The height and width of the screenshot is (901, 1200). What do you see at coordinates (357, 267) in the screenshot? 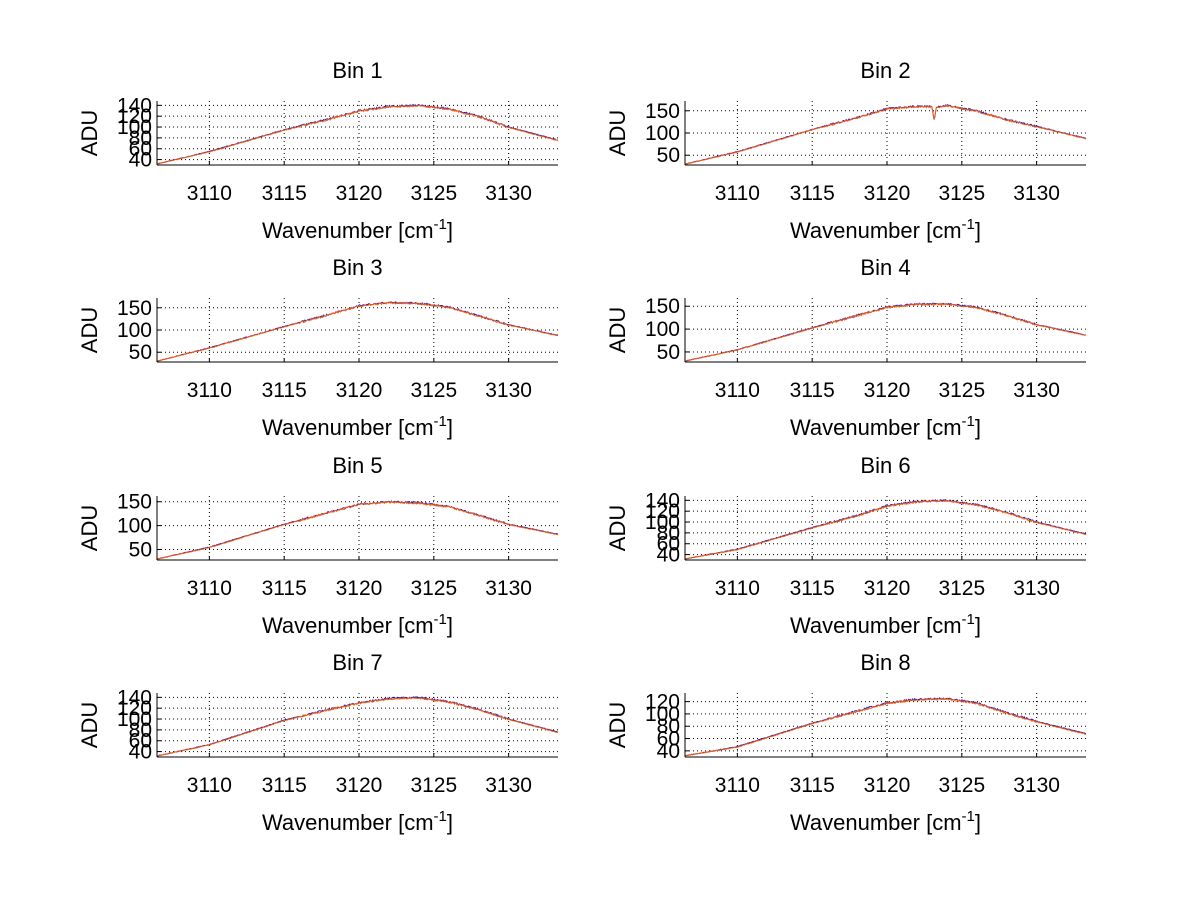
I see `subplot-title: Bin 3` at bounding box center [357, 267].